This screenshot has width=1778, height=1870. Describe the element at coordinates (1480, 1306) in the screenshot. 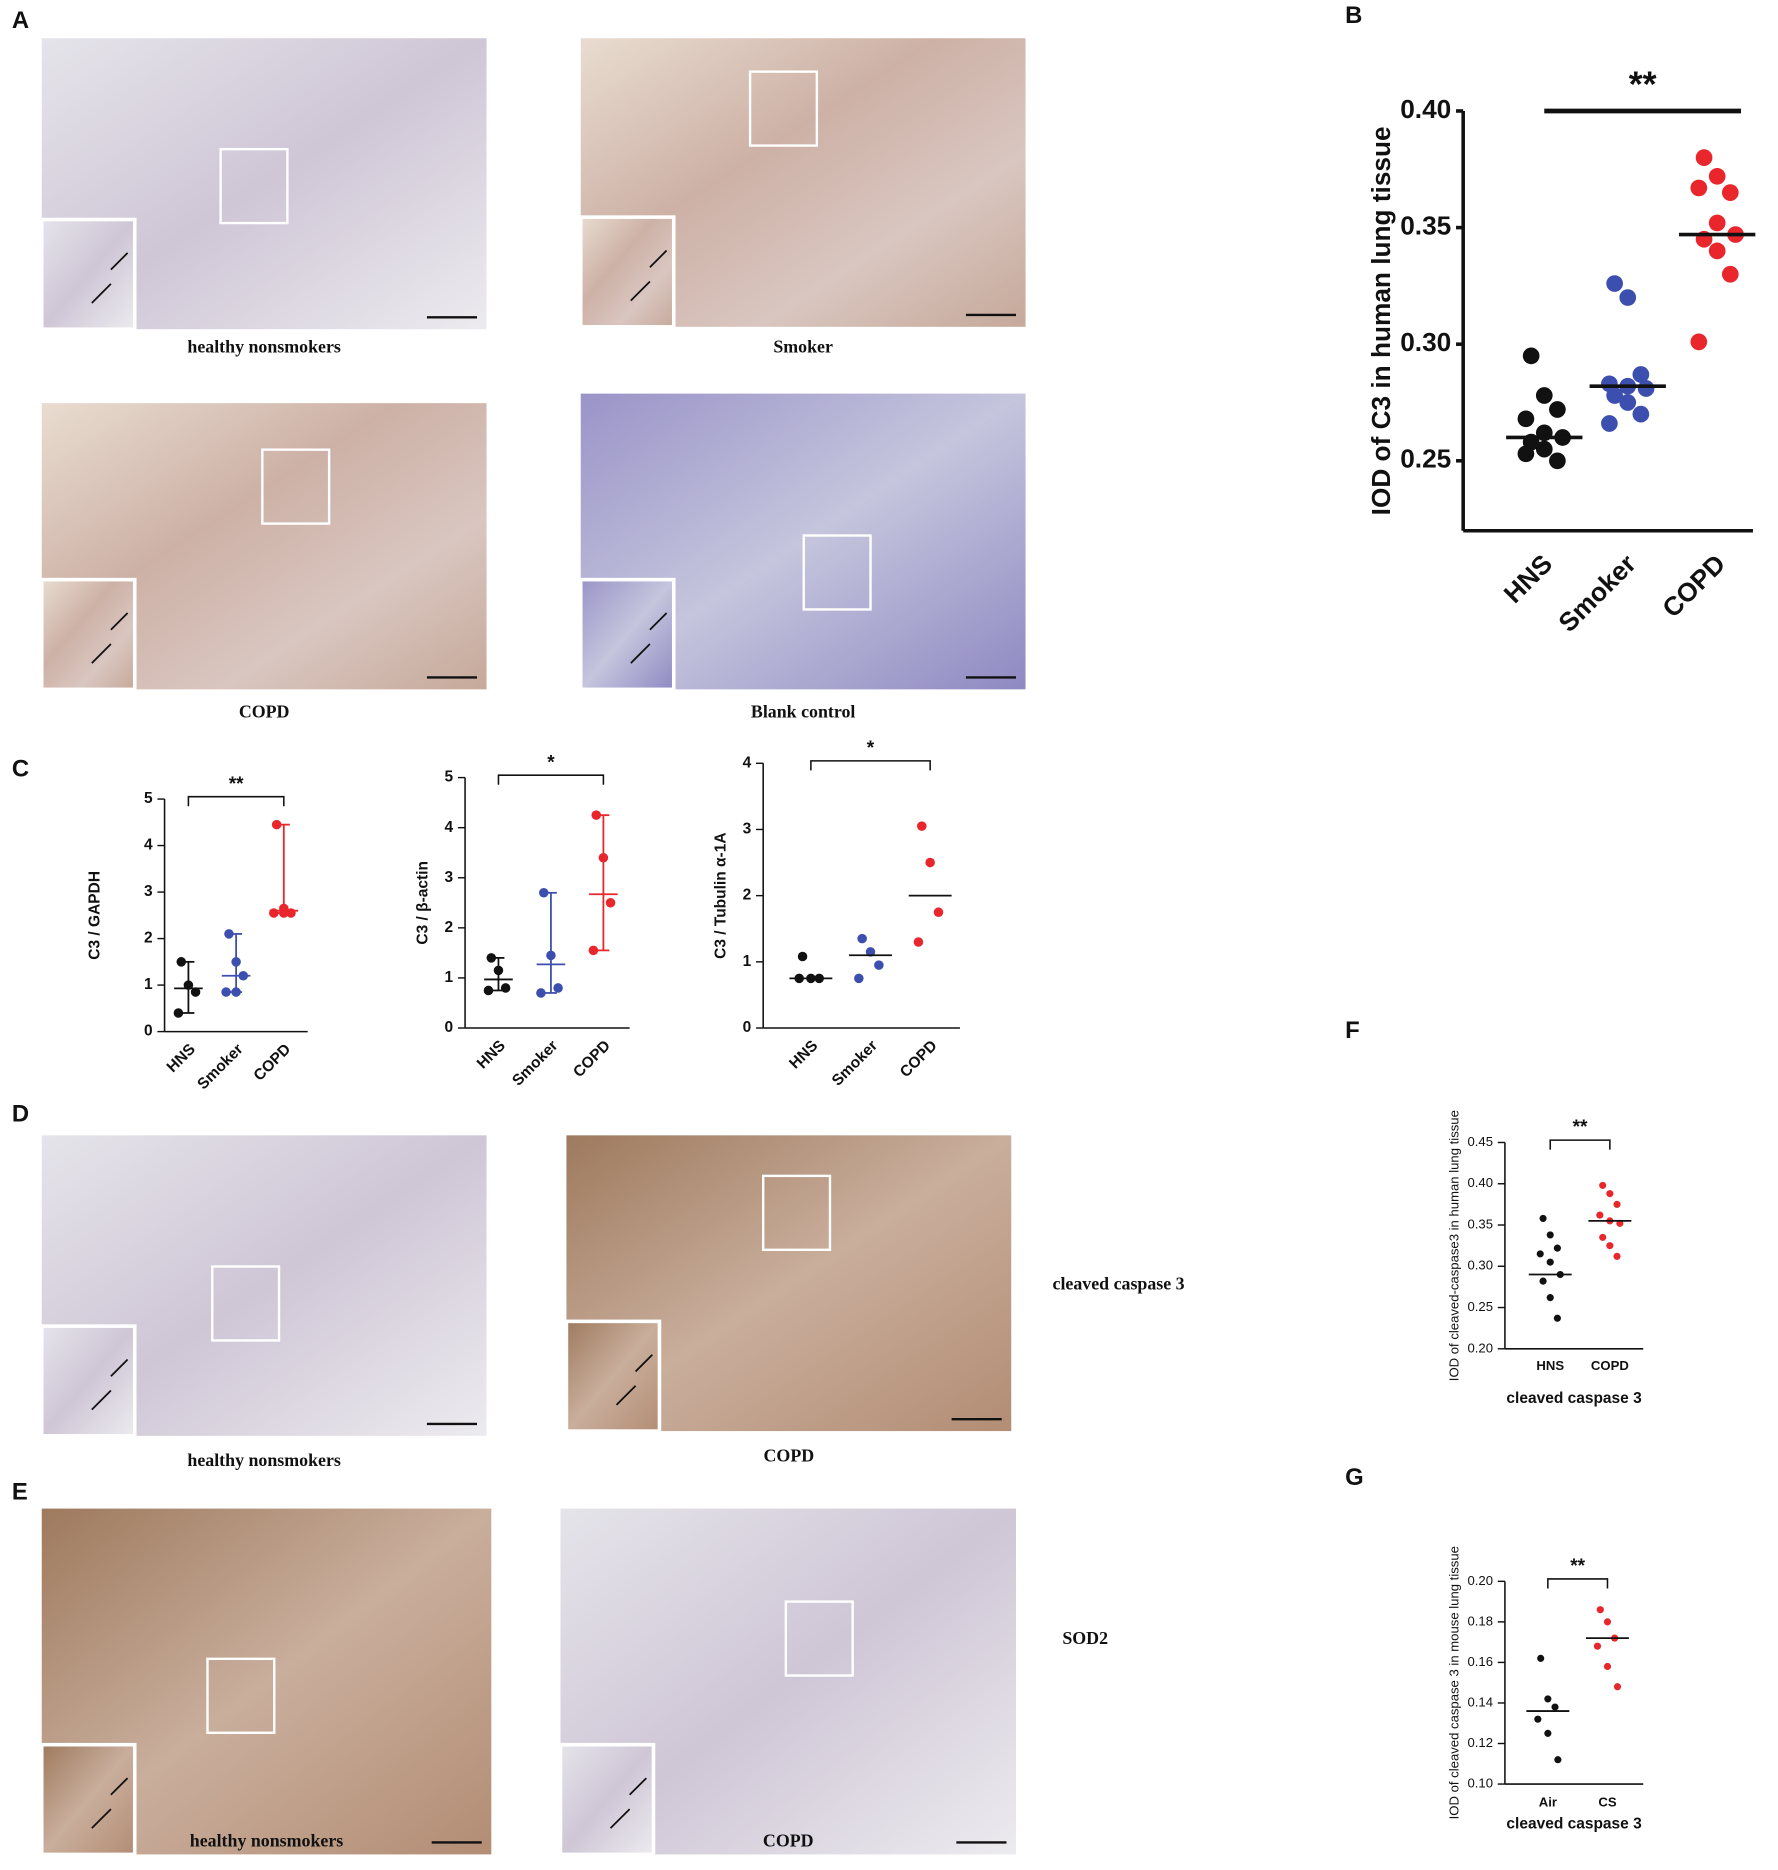

I see `y-tick-label: 0.25` at that location.